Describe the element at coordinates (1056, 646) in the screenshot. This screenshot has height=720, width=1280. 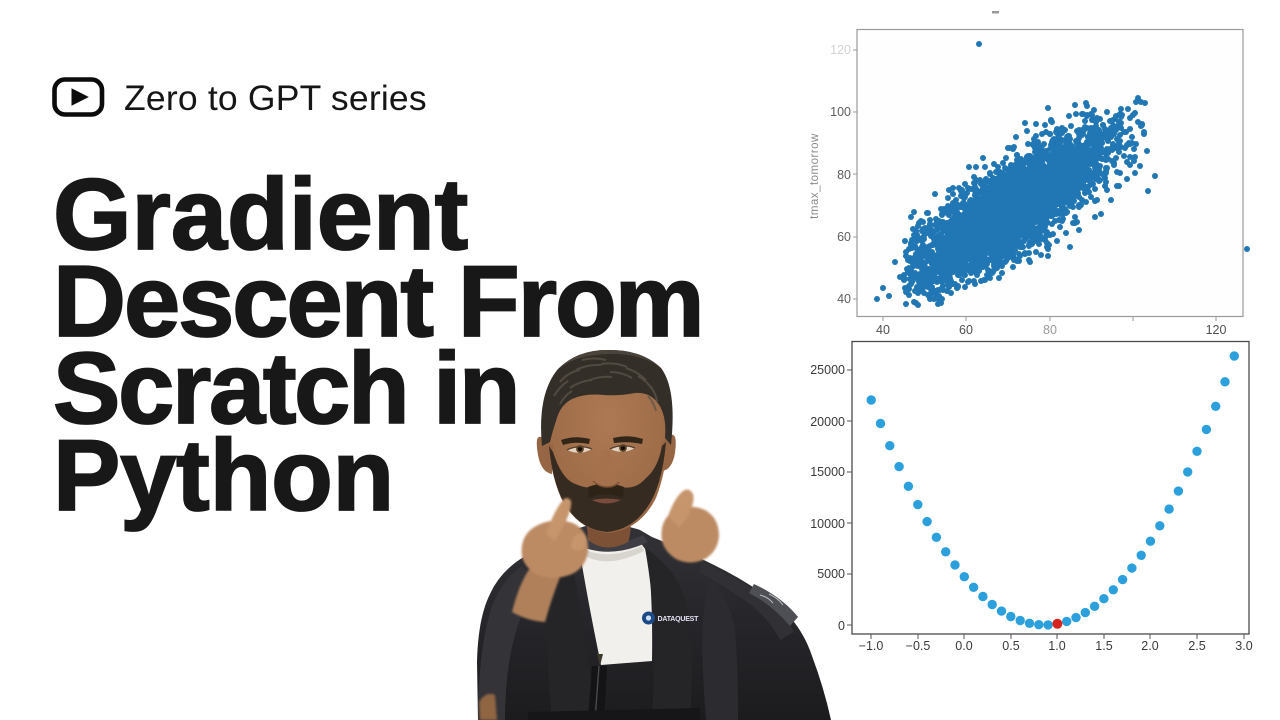
I see `svg-text: 1.0` at that location.